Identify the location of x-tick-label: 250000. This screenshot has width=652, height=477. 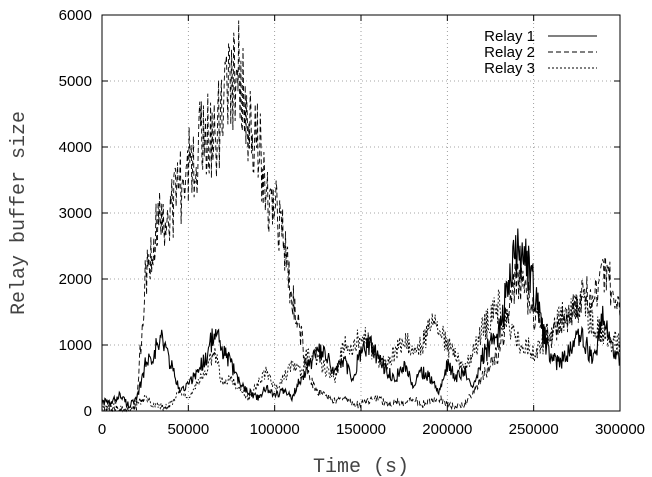
(534, 429).